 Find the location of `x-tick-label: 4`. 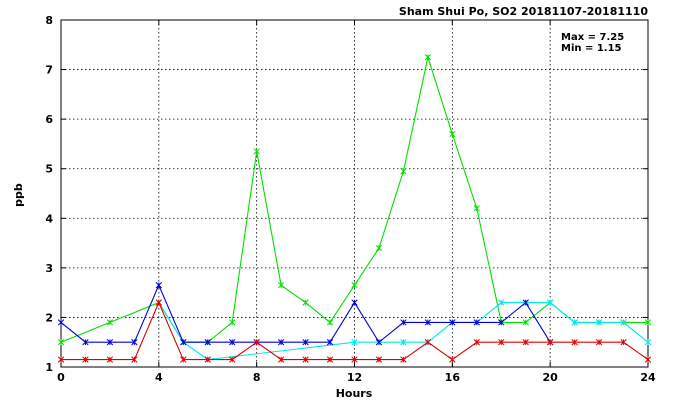

x-tick-label: 4 is located at coordinates (159, 377).